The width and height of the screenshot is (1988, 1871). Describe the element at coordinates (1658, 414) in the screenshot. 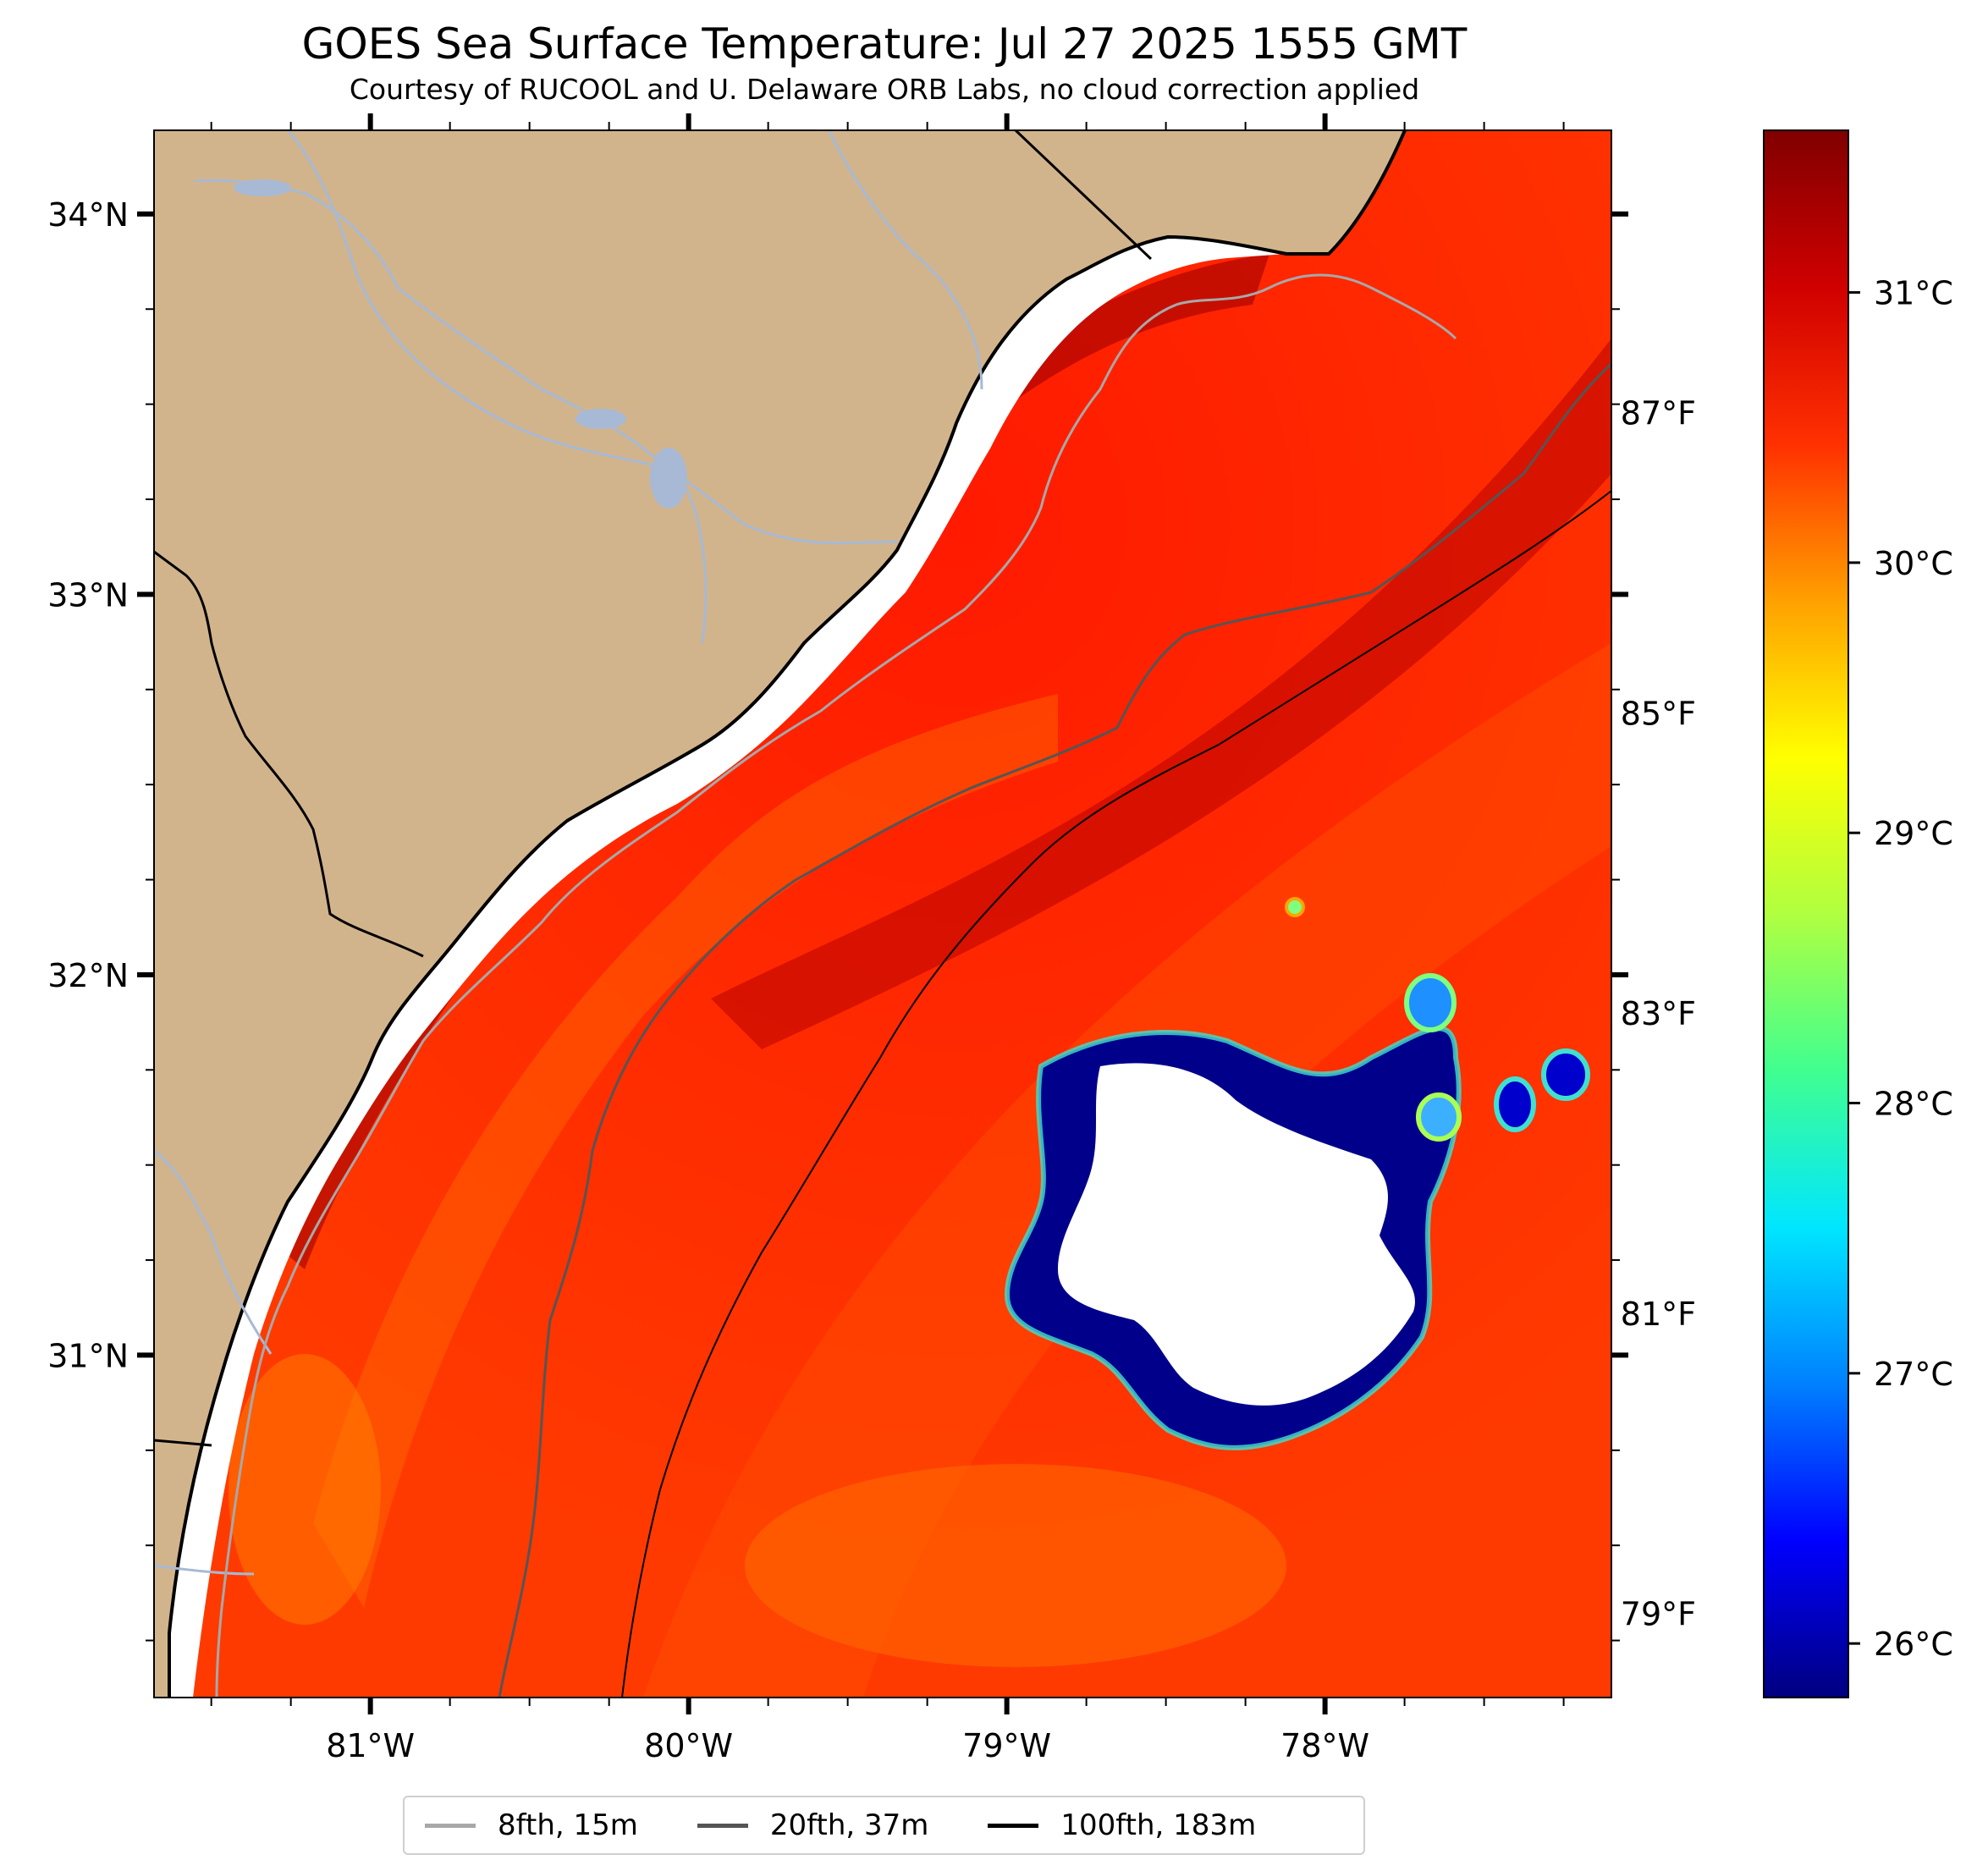

I see `colorbar-fahrenheit-label: 87°F` at that location.